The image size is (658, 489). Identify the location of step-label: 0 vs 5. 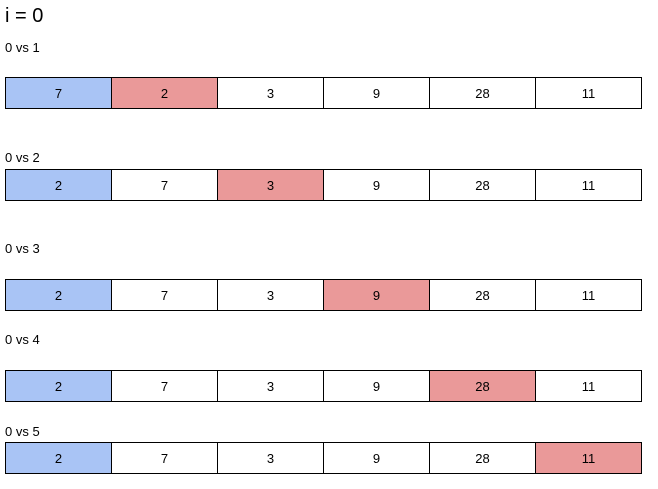
(22, 431).